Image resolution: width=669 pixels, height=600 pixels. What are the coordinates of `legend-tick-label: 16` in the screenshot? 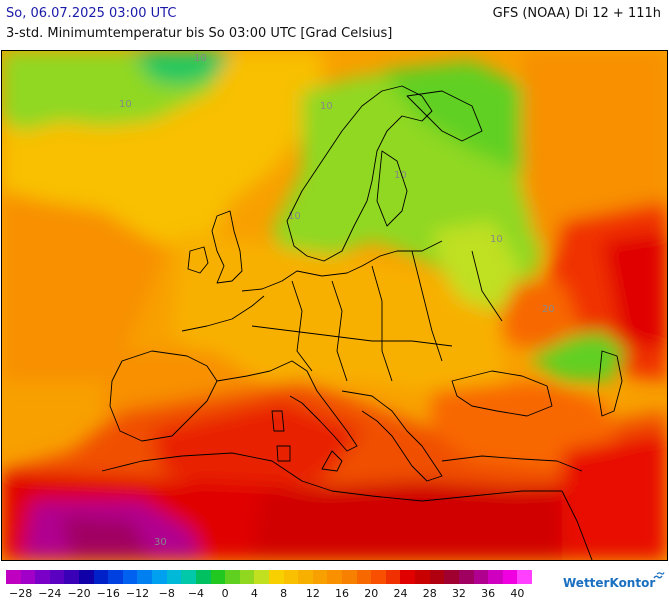 It's located at (342, 593).